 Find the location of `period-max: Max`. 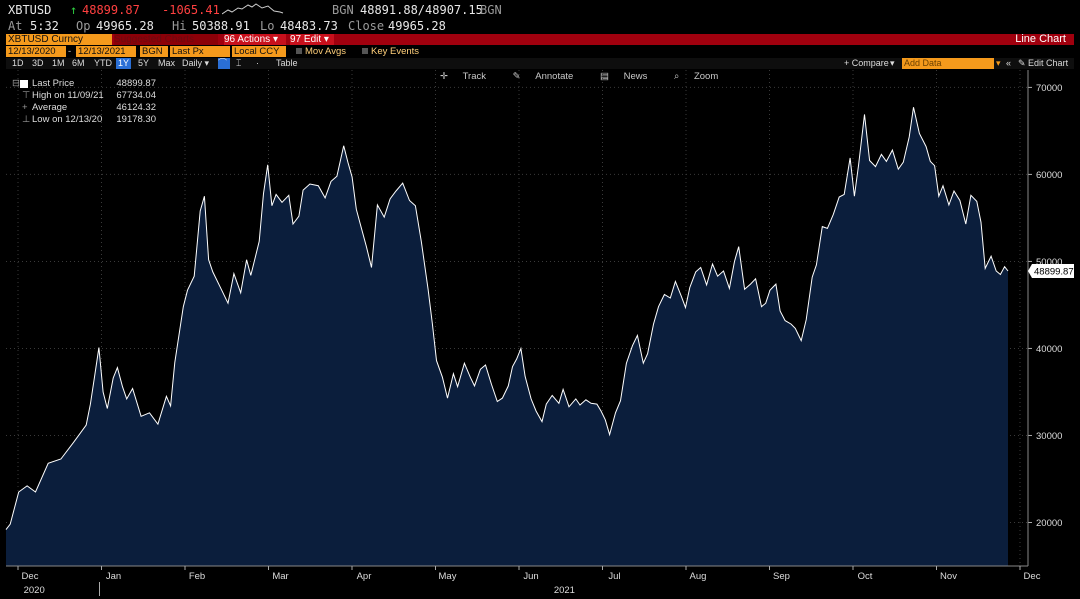

period-max: Max is located at coordinates (167, 63).